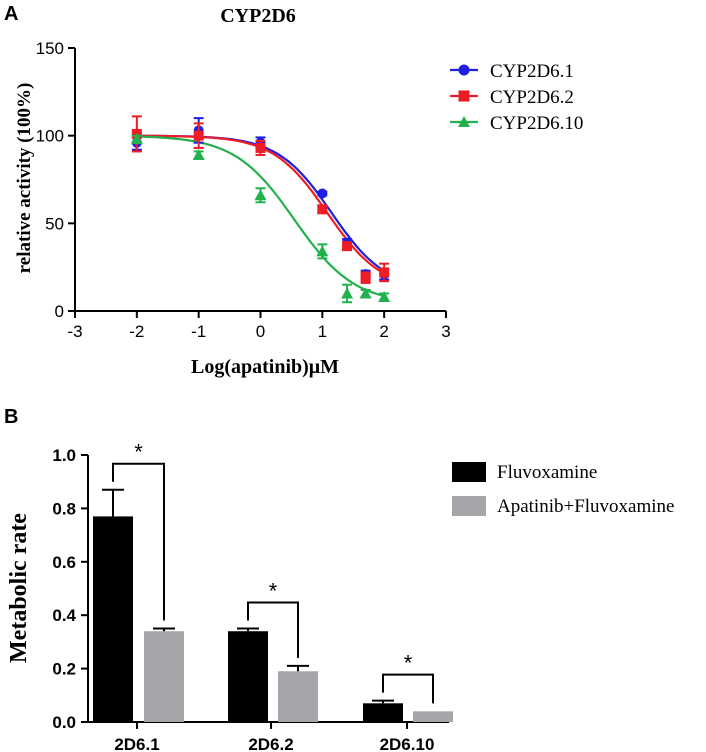 This screenshot has height=752, width=706. Describe the element at coordinates (64, 508) in the screenshot. I see `chart-b-ytick-label: 0.8` at that location.